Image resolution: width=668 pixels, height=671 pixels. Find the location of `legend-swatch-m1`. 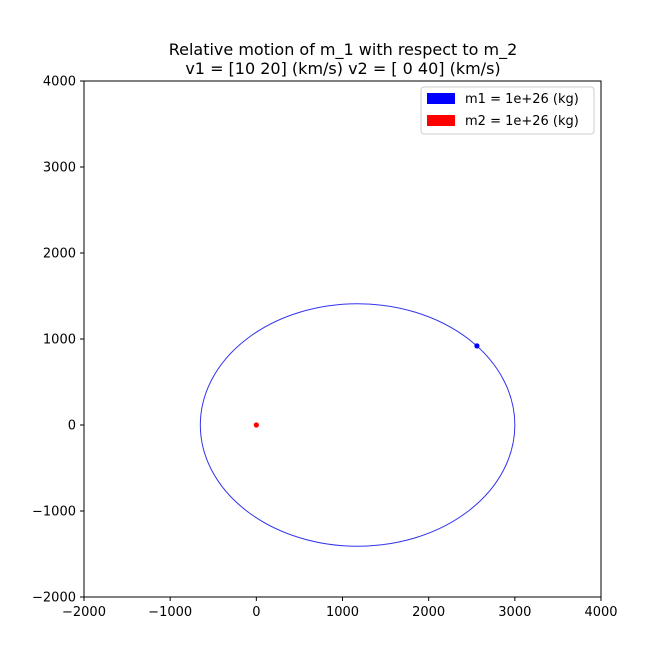

legend-swatch-m1 is located at coordinates (441, 98).